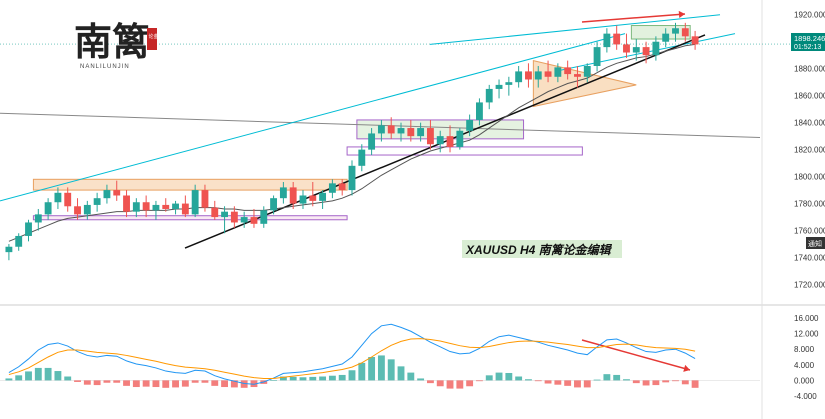  I want to click on price-tick-label: 1920.000, so click(809, 15).